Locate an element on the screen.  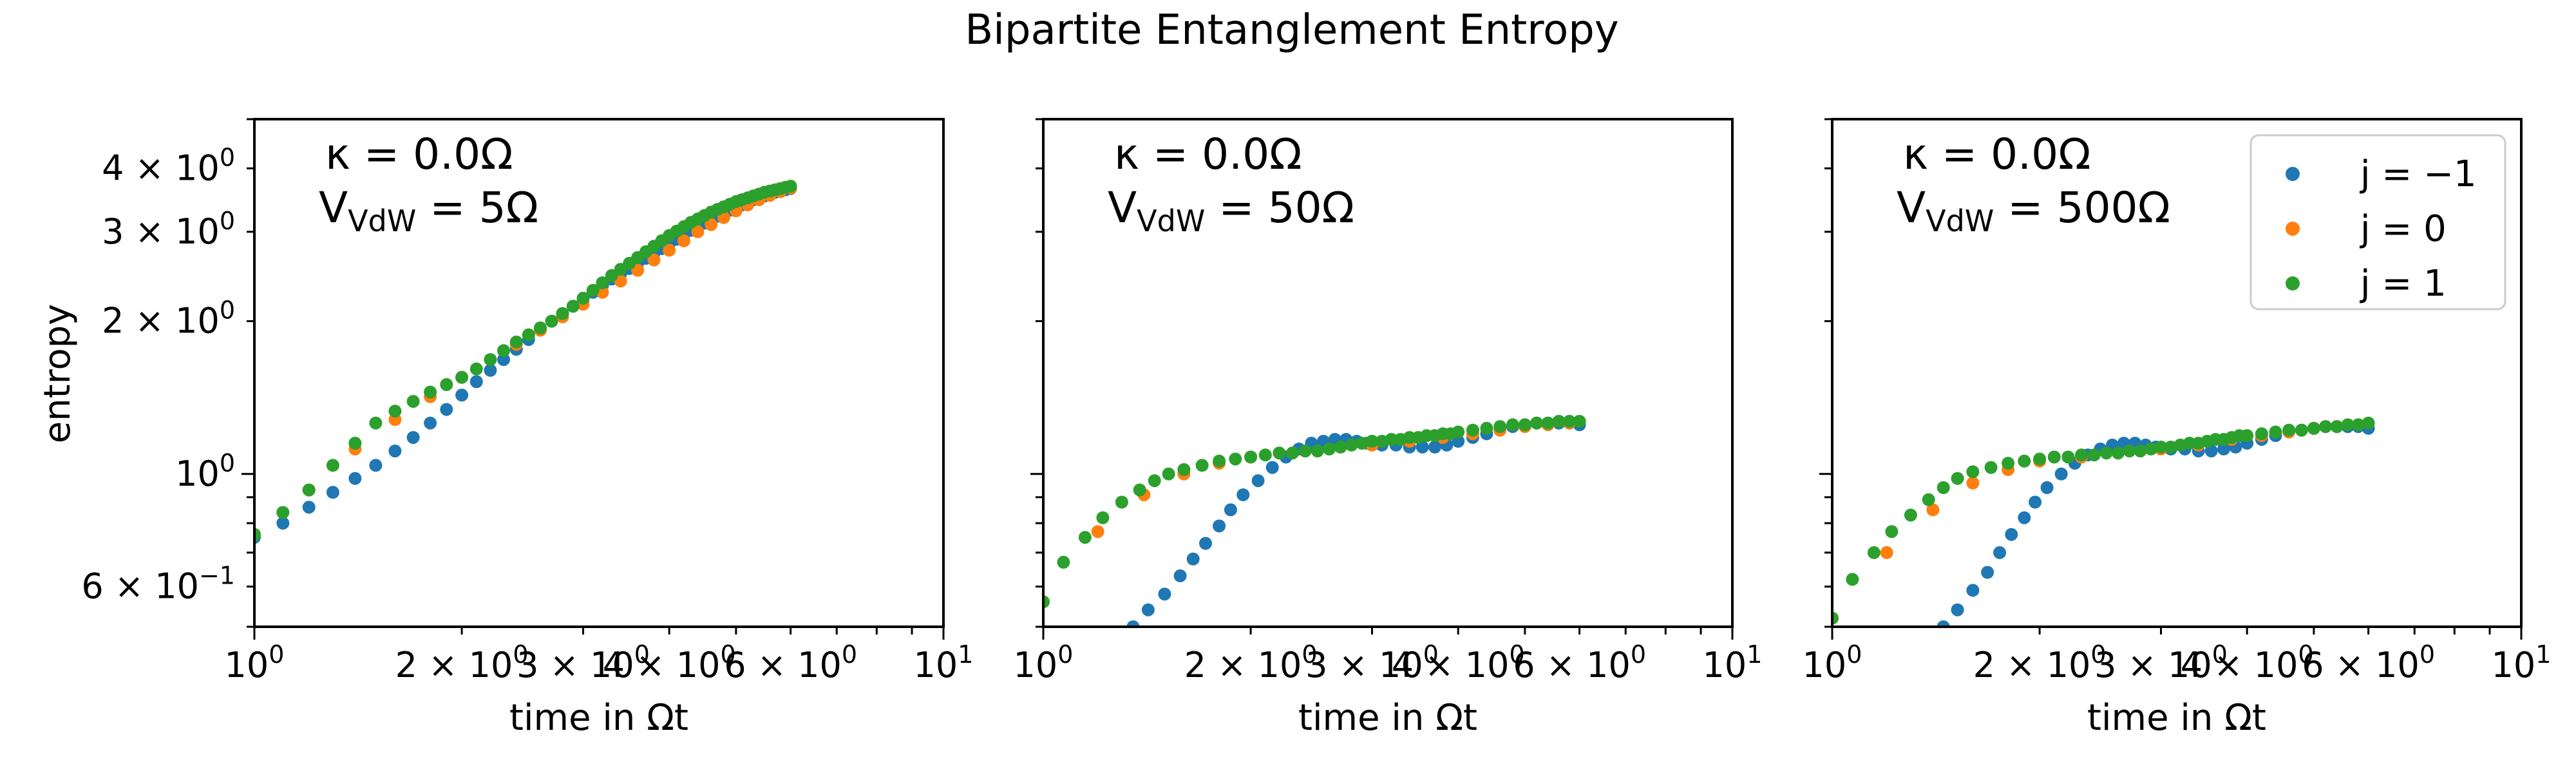
x-tick-label: 100 is located at coordinates (1832, 662).